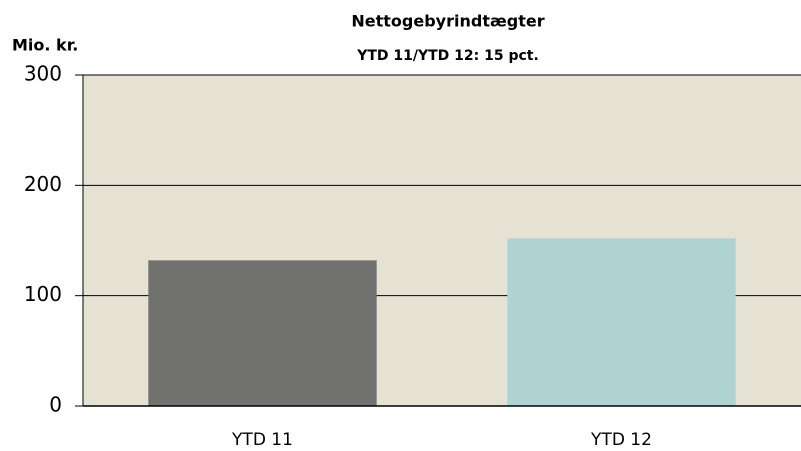  Describe the element at coordinates (45, 45) in the screenshot. I see `y-axis-label: Mio. kr.` at that location.